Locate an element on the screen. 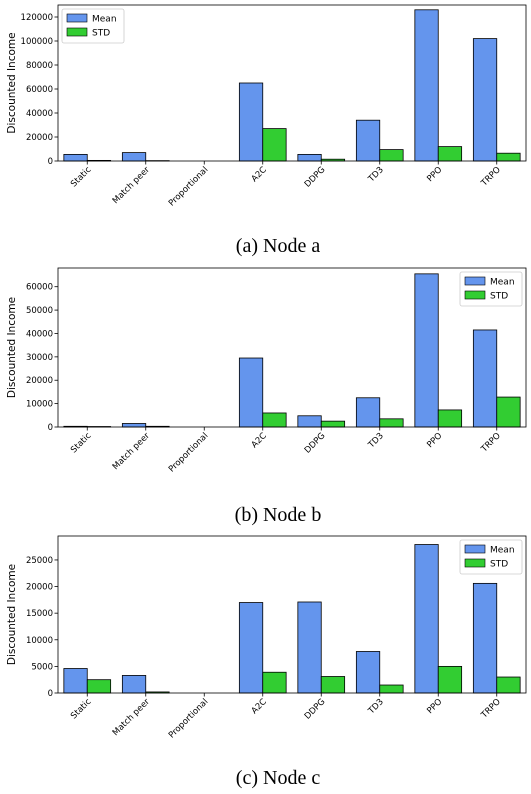 The image size is (531, 794). y-tick-label: 5000 is located at coordinates (42, 667).